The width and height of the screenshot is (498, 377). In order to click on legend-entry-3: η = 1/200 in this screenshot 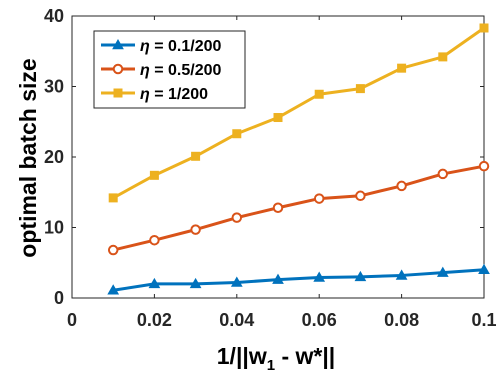, I will do `click(154, 94)`.